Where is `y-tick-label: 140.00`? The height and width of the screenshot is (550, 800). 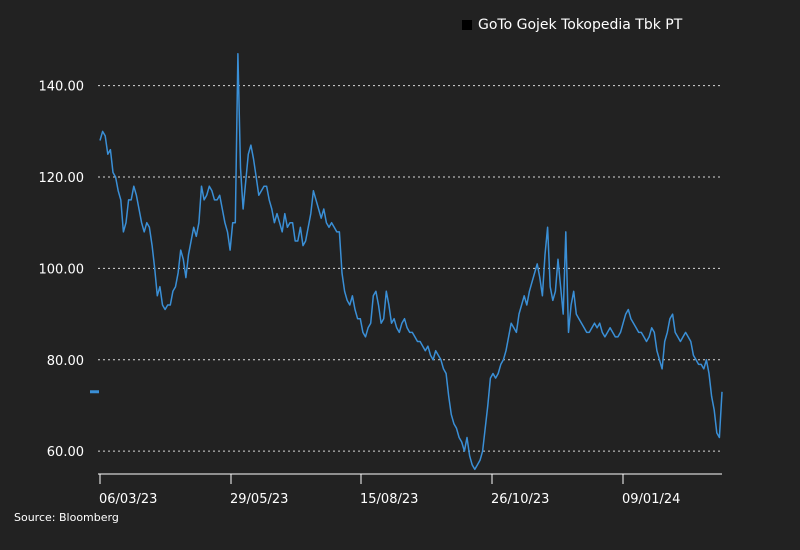
y-tick-label: 140.00 is located at coordinates (62, 87).